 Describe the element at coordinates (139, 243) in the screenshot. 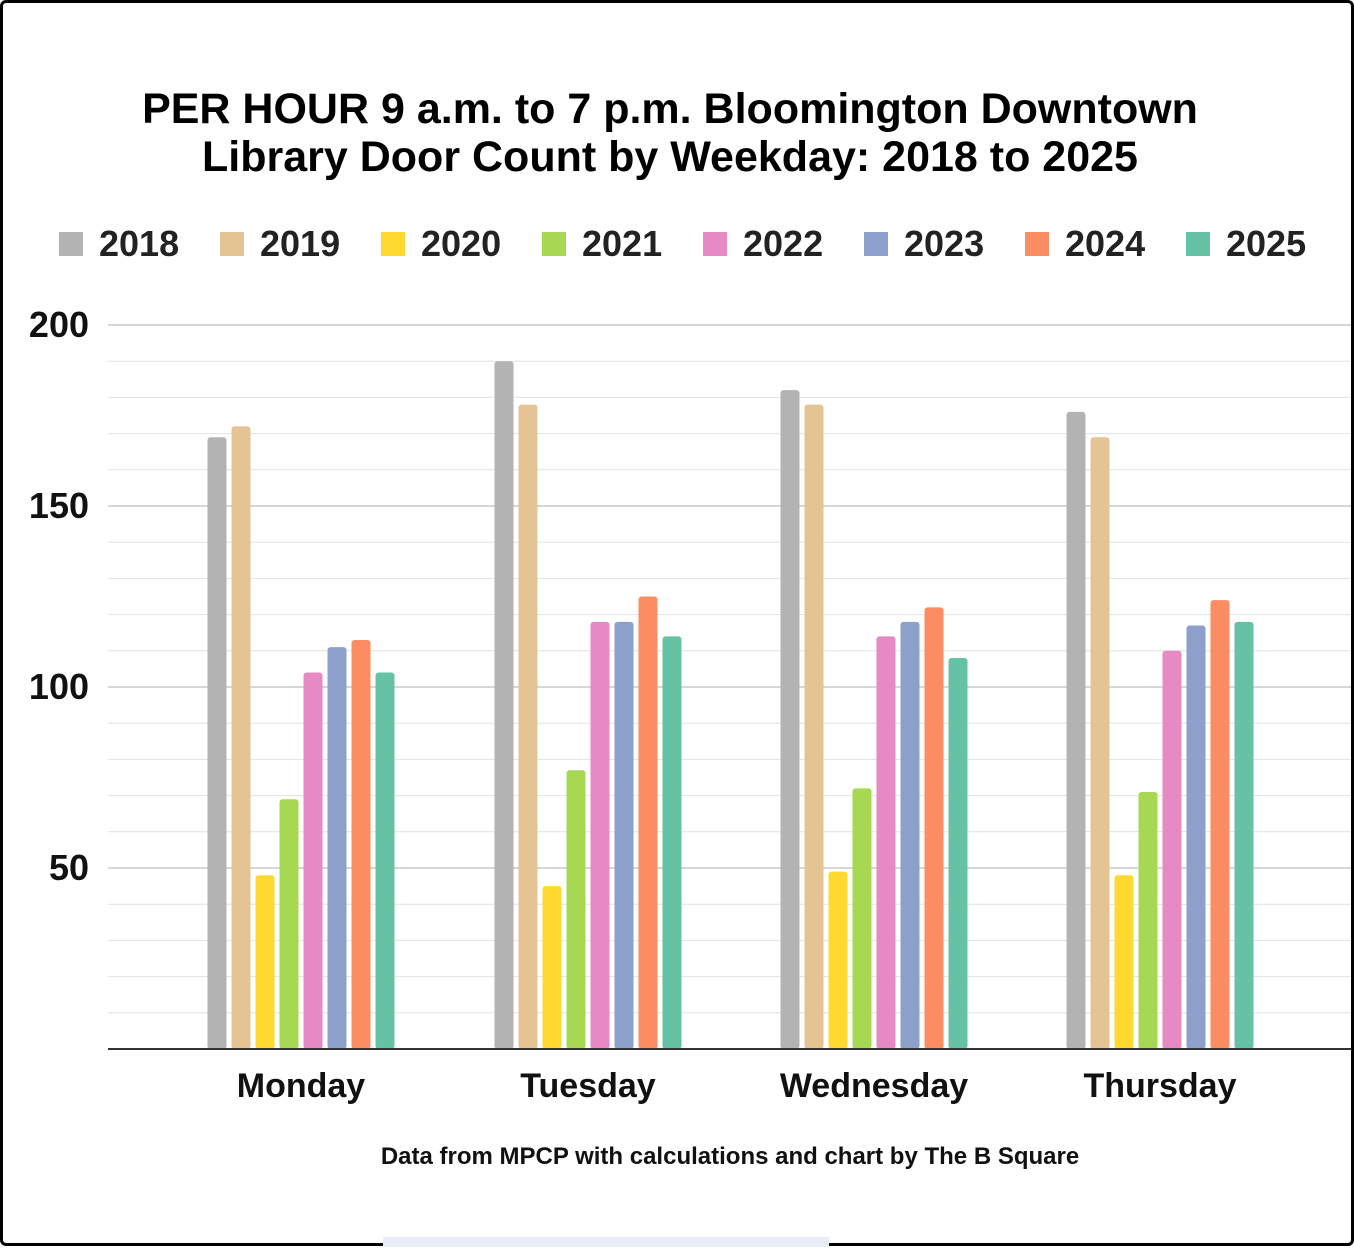

I see `legend-label: 2018` at that location.